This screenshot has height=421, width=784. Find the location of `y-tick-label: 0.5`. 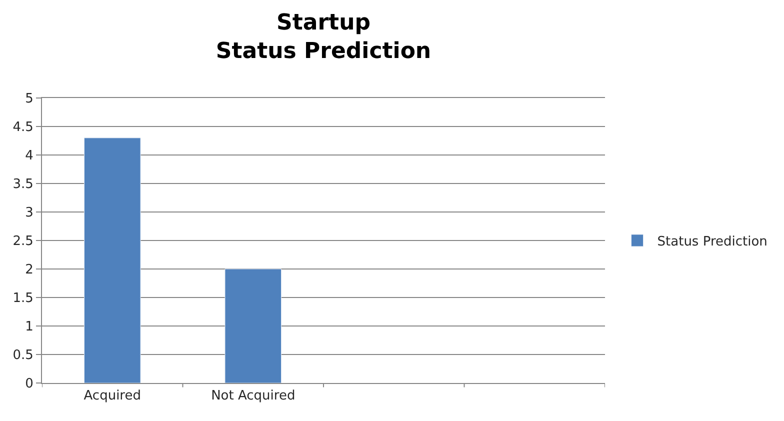

y-tick-label: 0.5 is located at coordinates (23, 356).